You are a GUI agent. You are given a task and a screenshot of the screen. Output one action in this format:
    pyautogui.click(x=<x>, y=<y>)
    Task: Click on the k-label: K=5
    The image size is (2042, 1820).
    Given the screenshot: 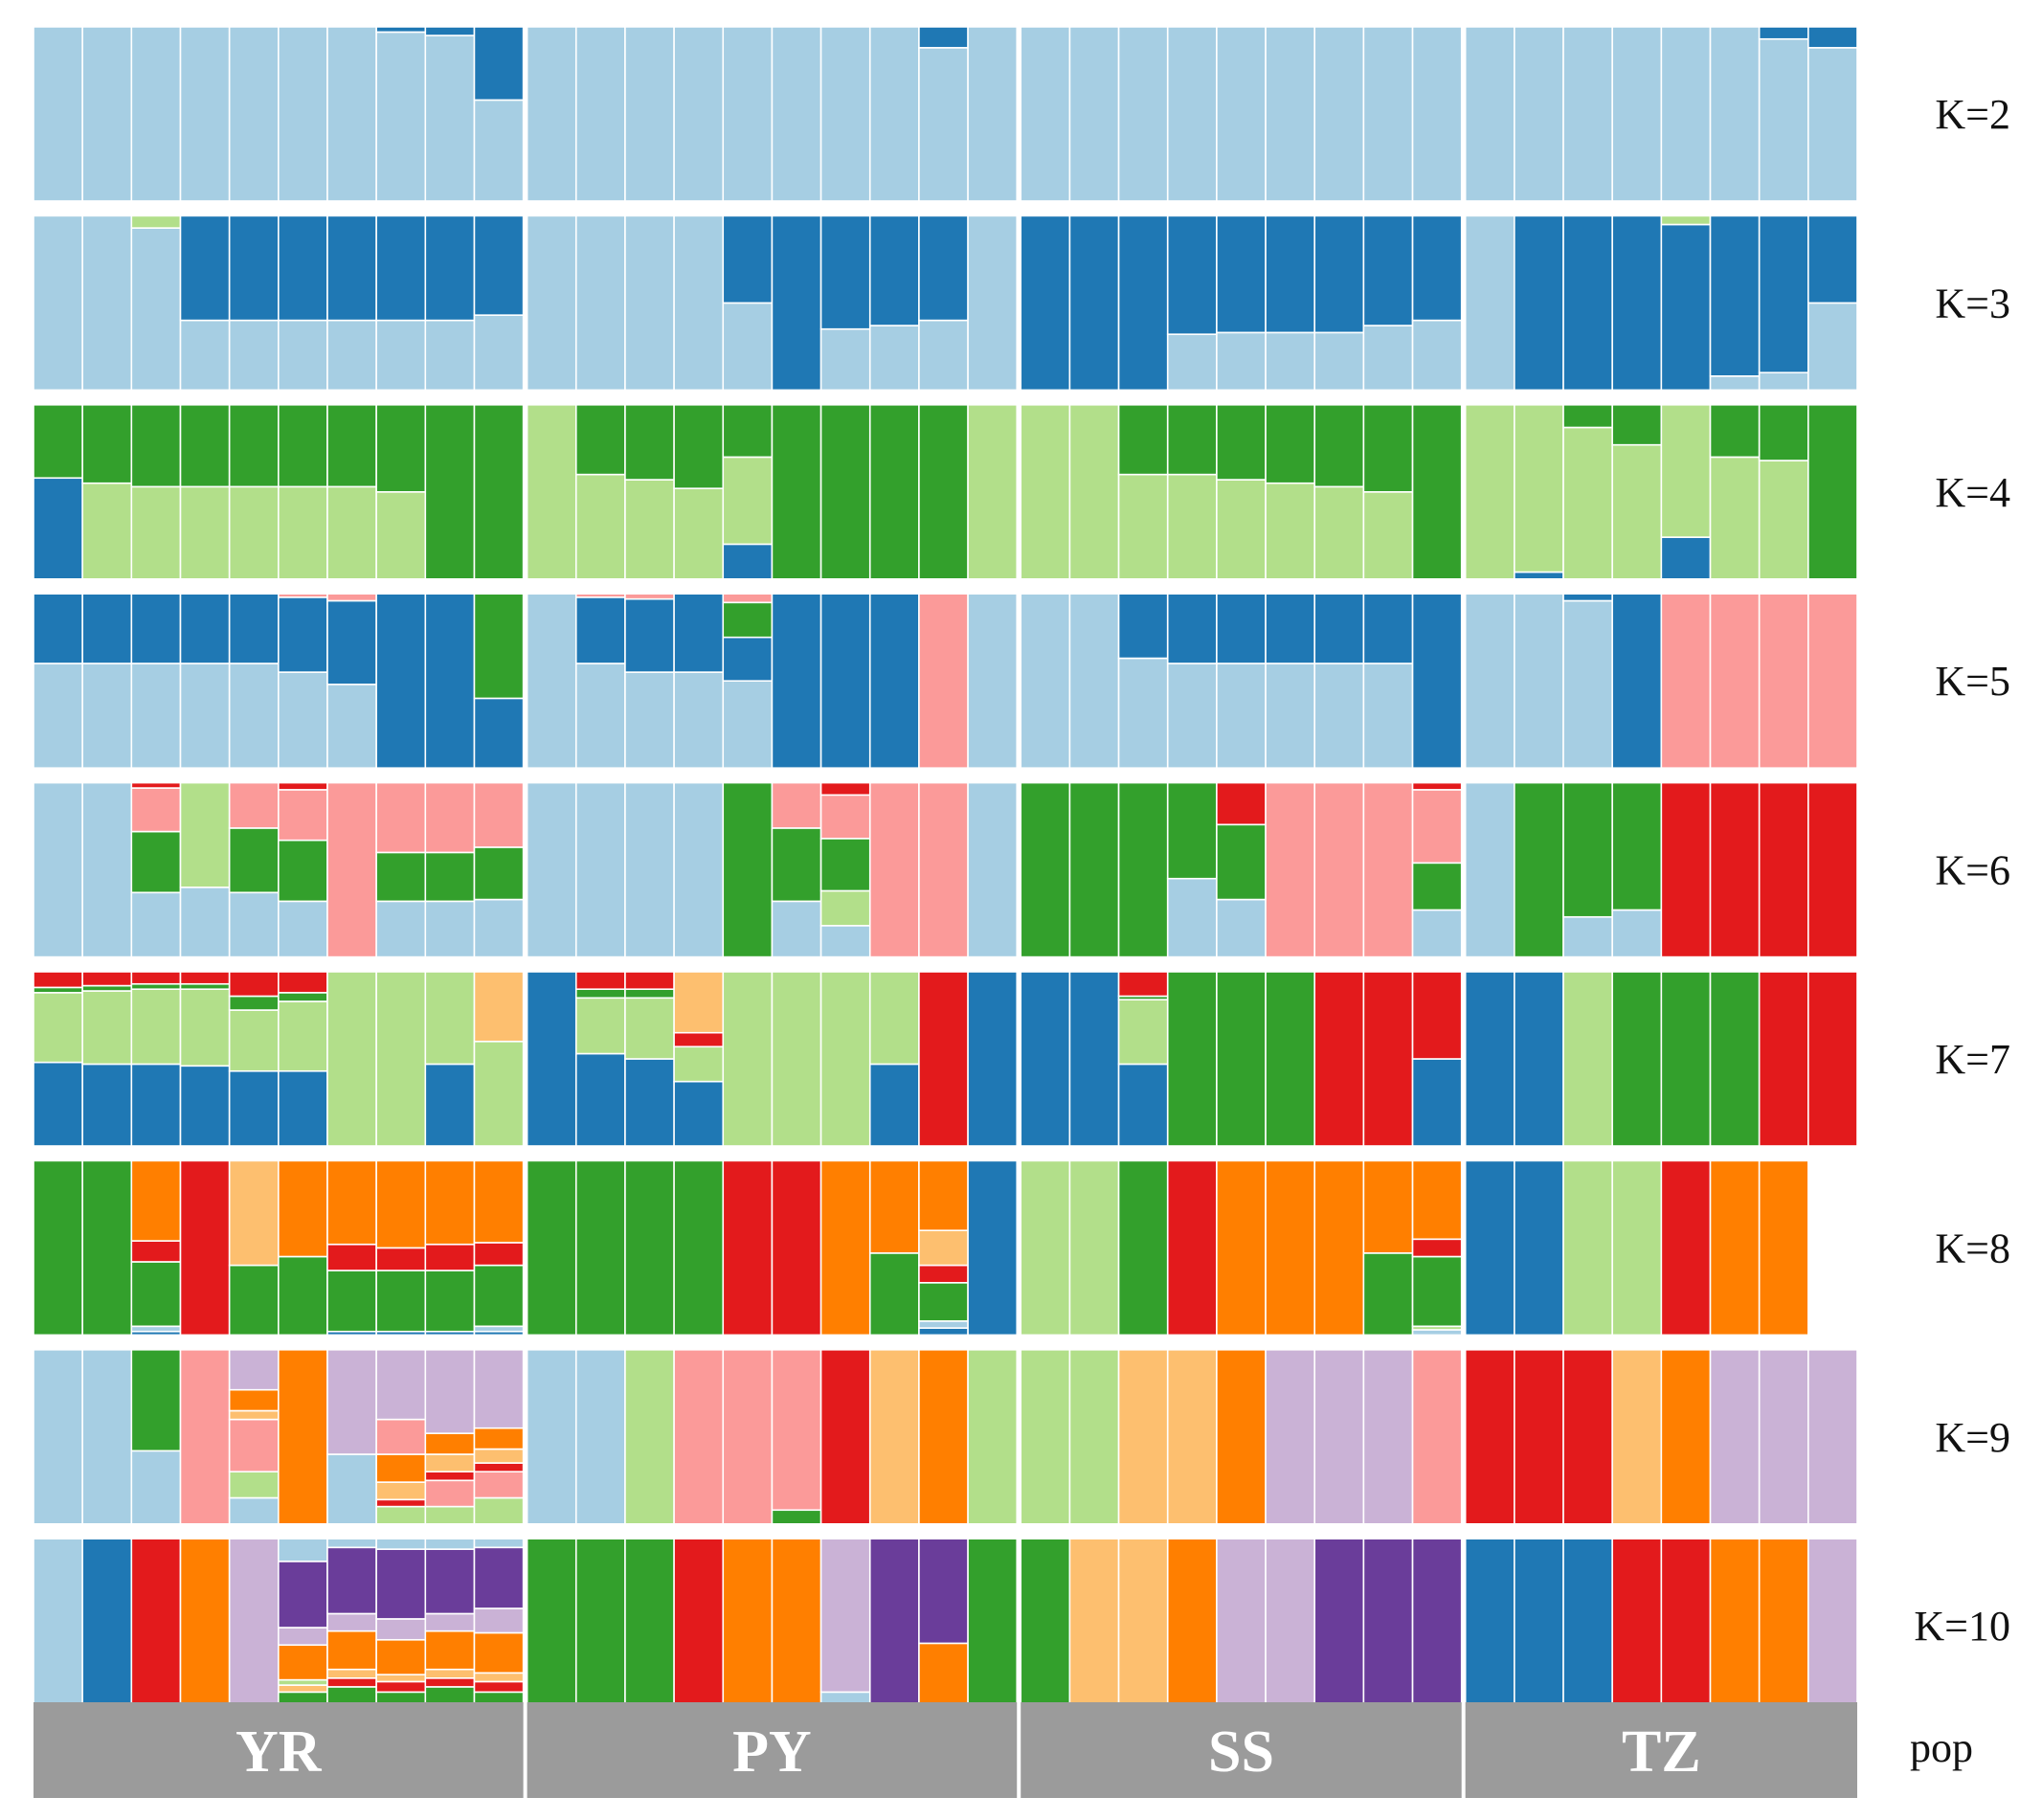 What is the action you would take?
    pyautogui.click(x=1972, y=682)
    